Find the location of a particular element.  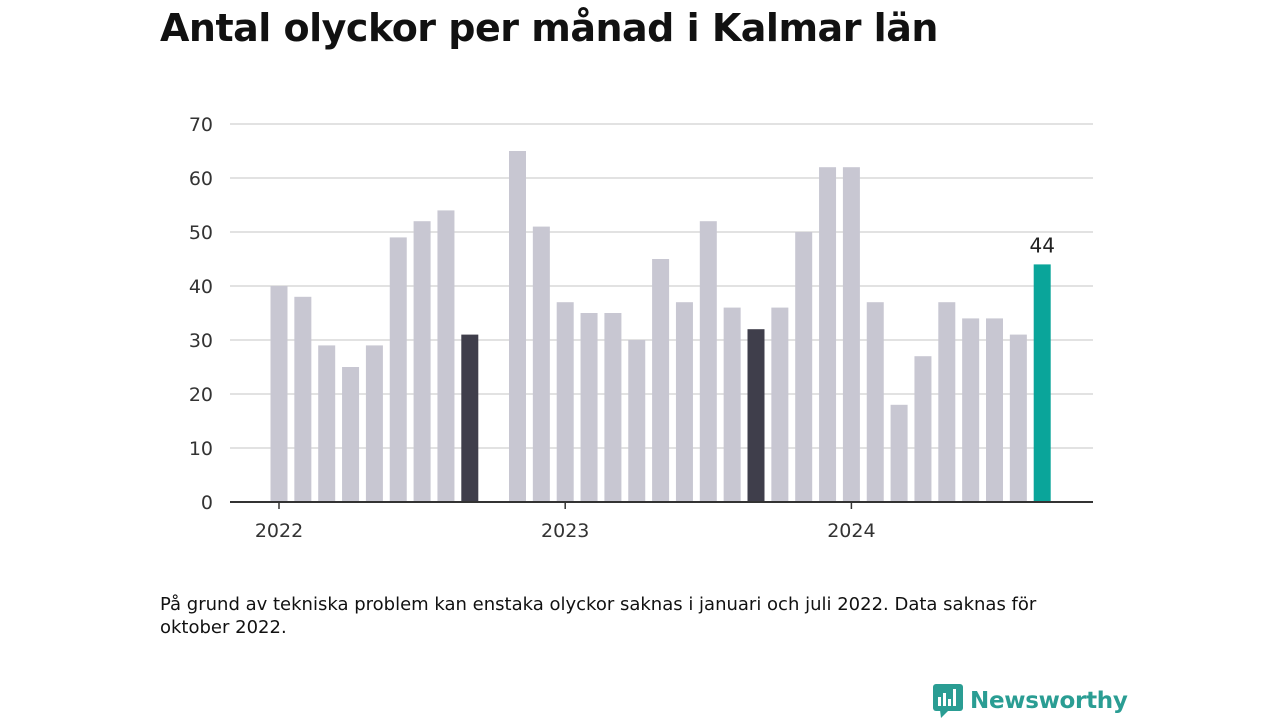

data-label: 44 is located at coordinates (1041, 245).